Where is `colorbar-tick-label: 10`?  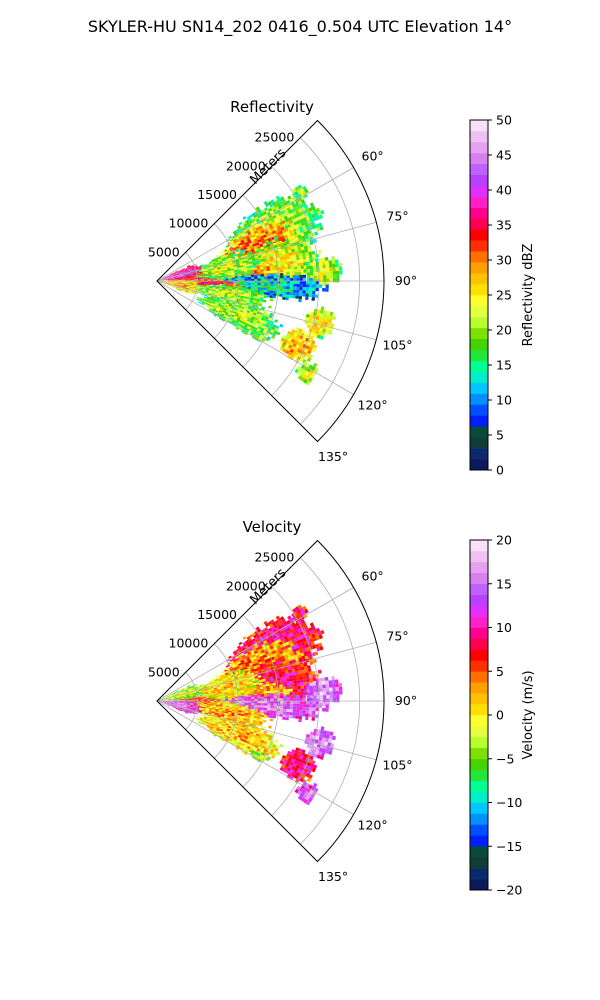 colorbar-tick-label: 10 is located at coordinates (504, 400).